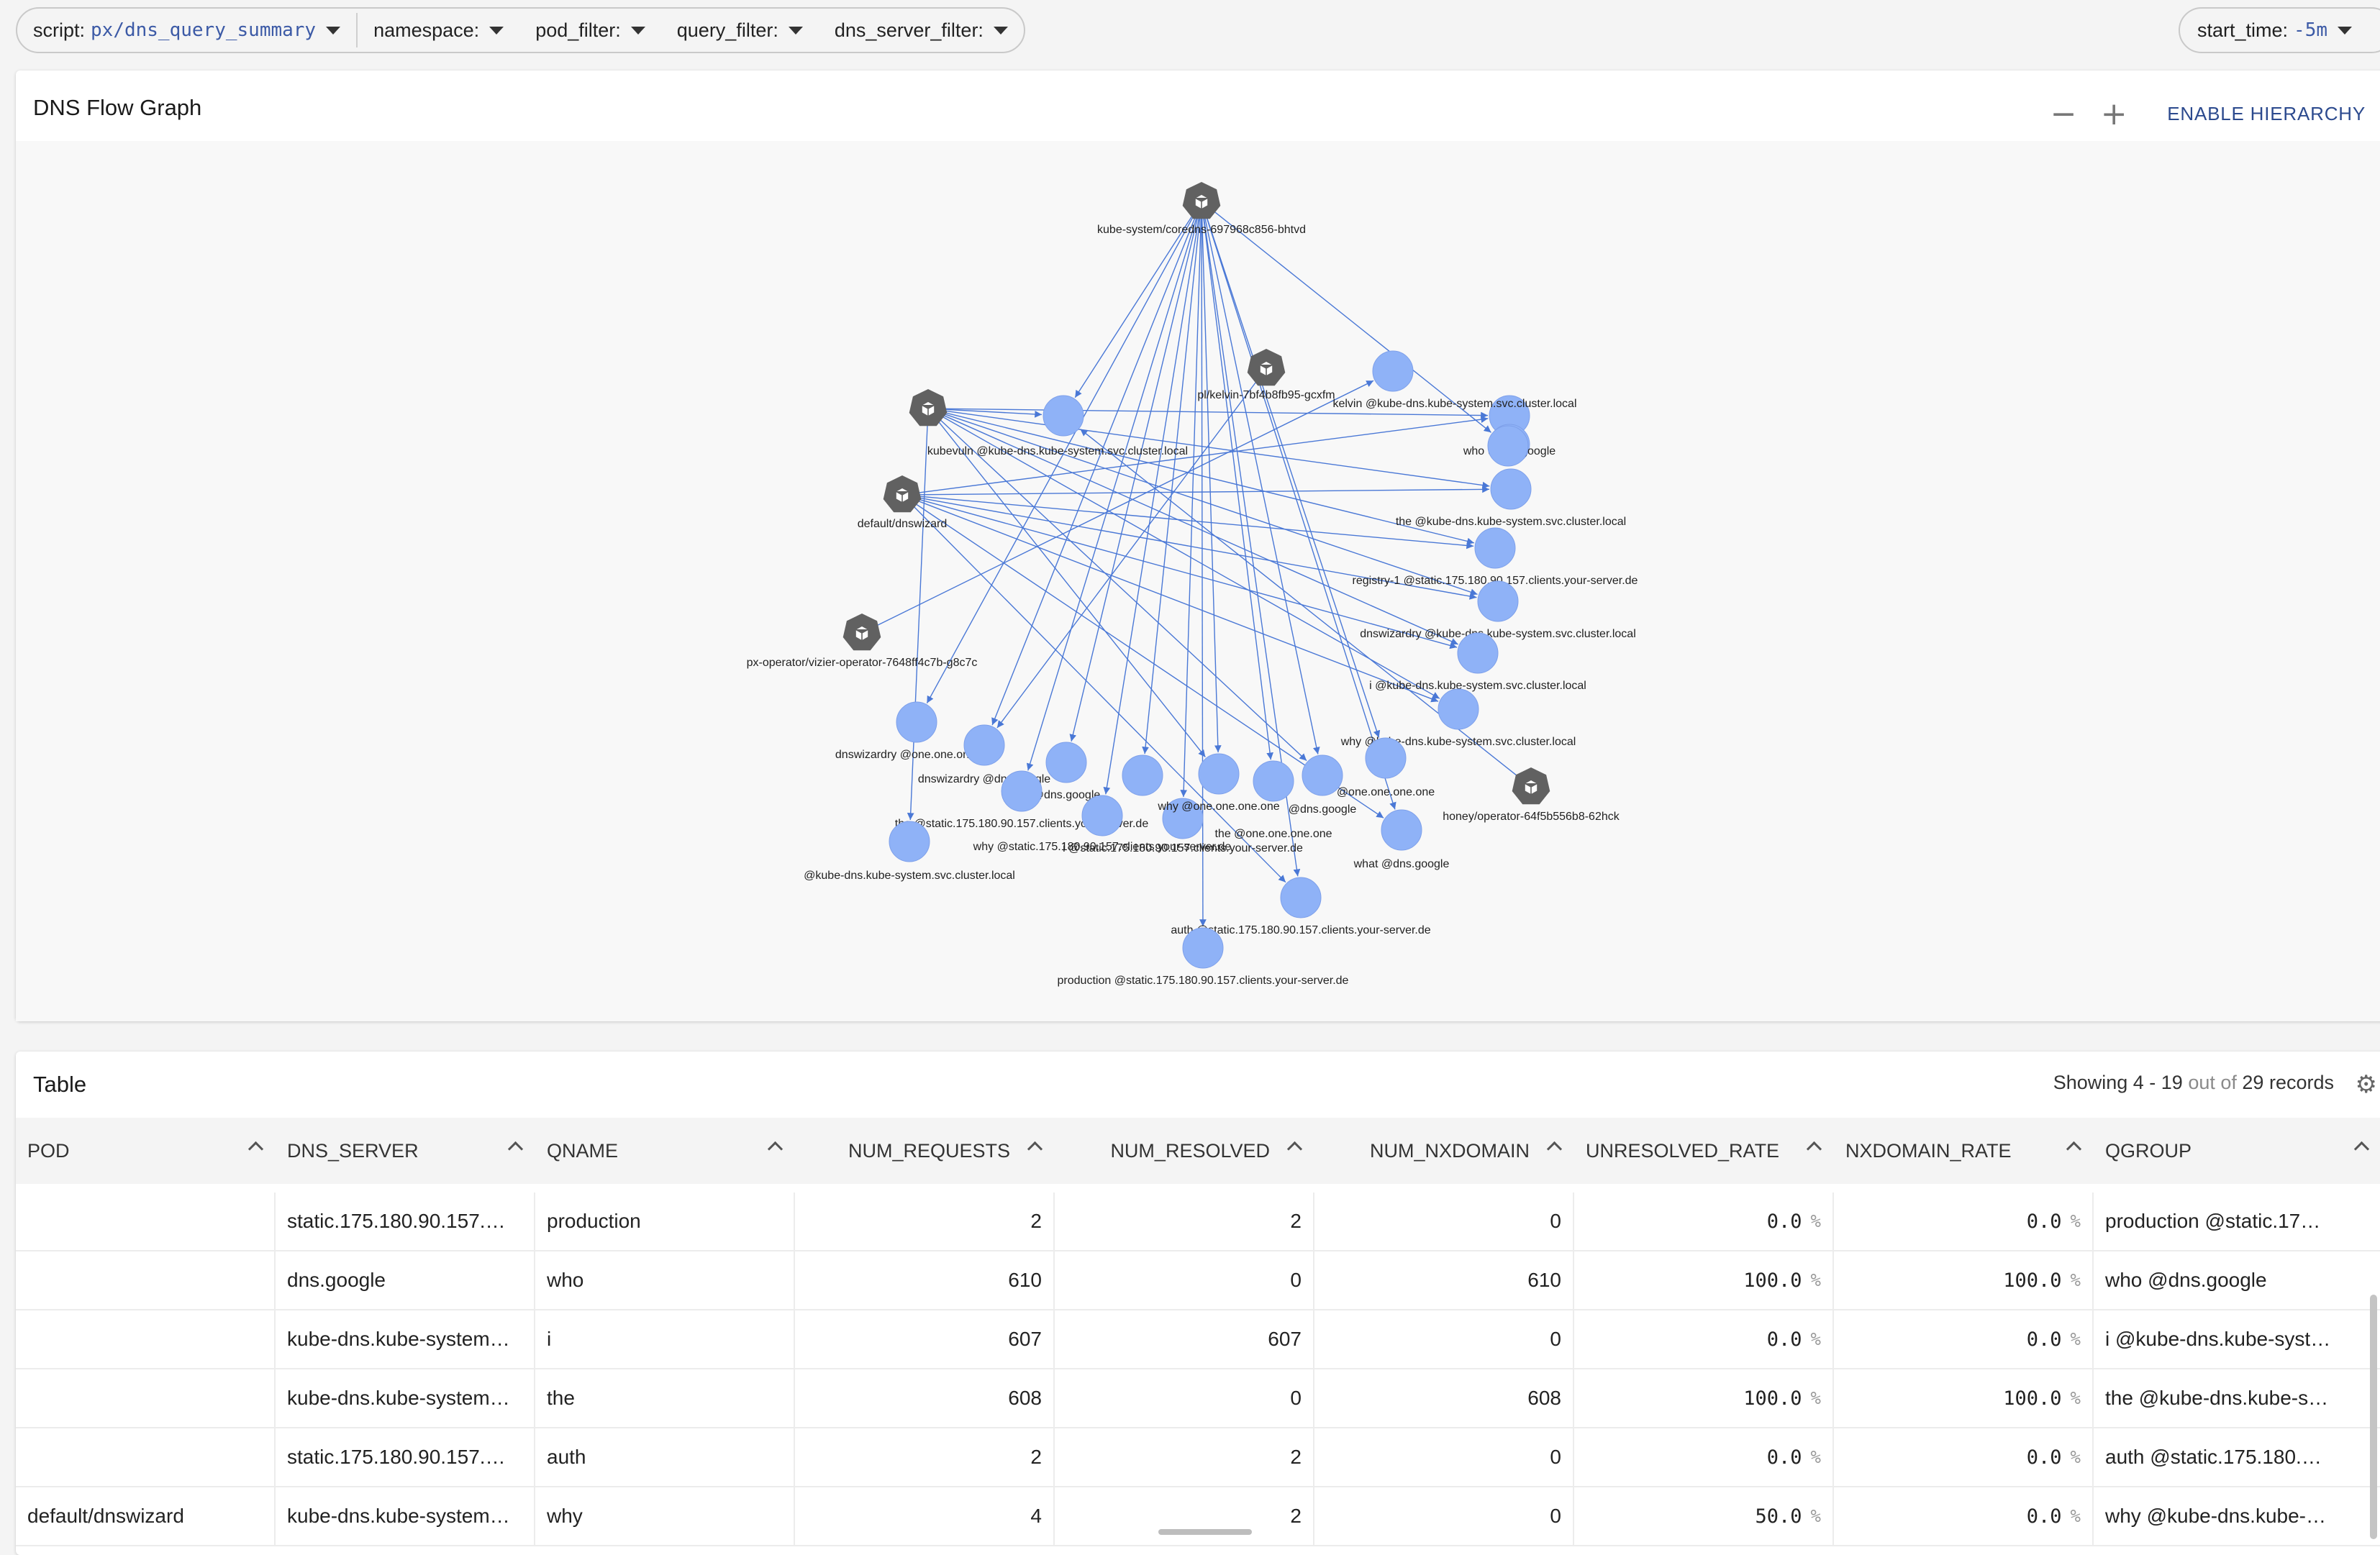 This screenshot has height=1555, width=2380. What do you see at coordinates (903, 502) in the screenshot?
I see `pod-node: default/dnswizard` at bounding box center [903, 502].